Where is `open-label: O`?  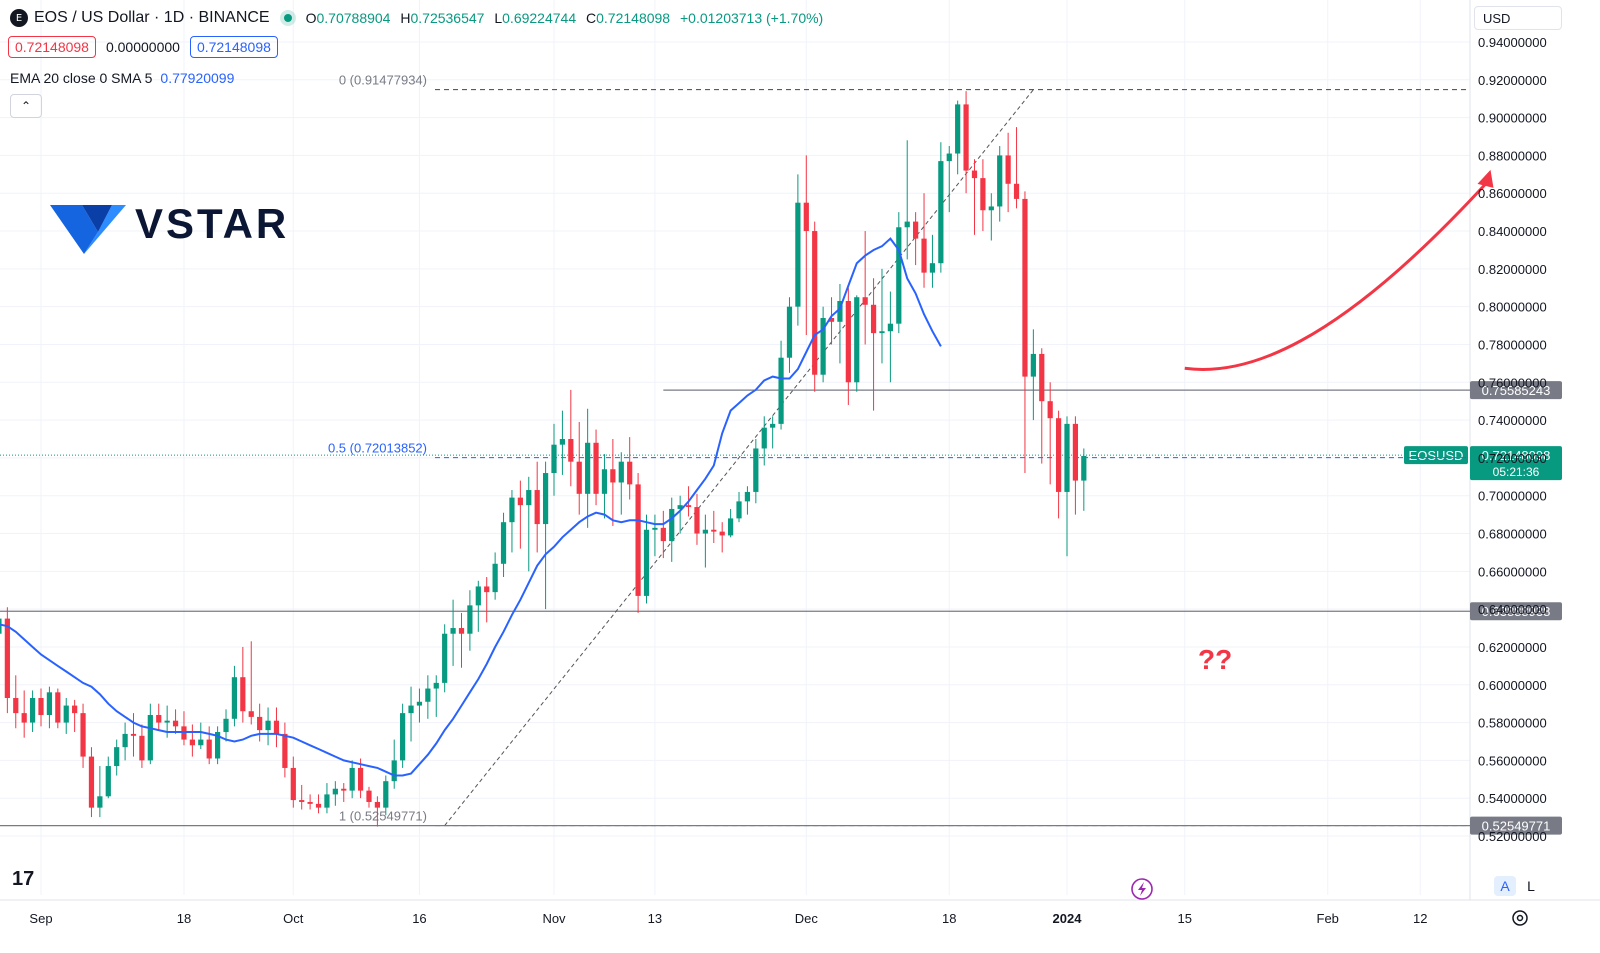
open-label: O is located at coordinates (311, 18).